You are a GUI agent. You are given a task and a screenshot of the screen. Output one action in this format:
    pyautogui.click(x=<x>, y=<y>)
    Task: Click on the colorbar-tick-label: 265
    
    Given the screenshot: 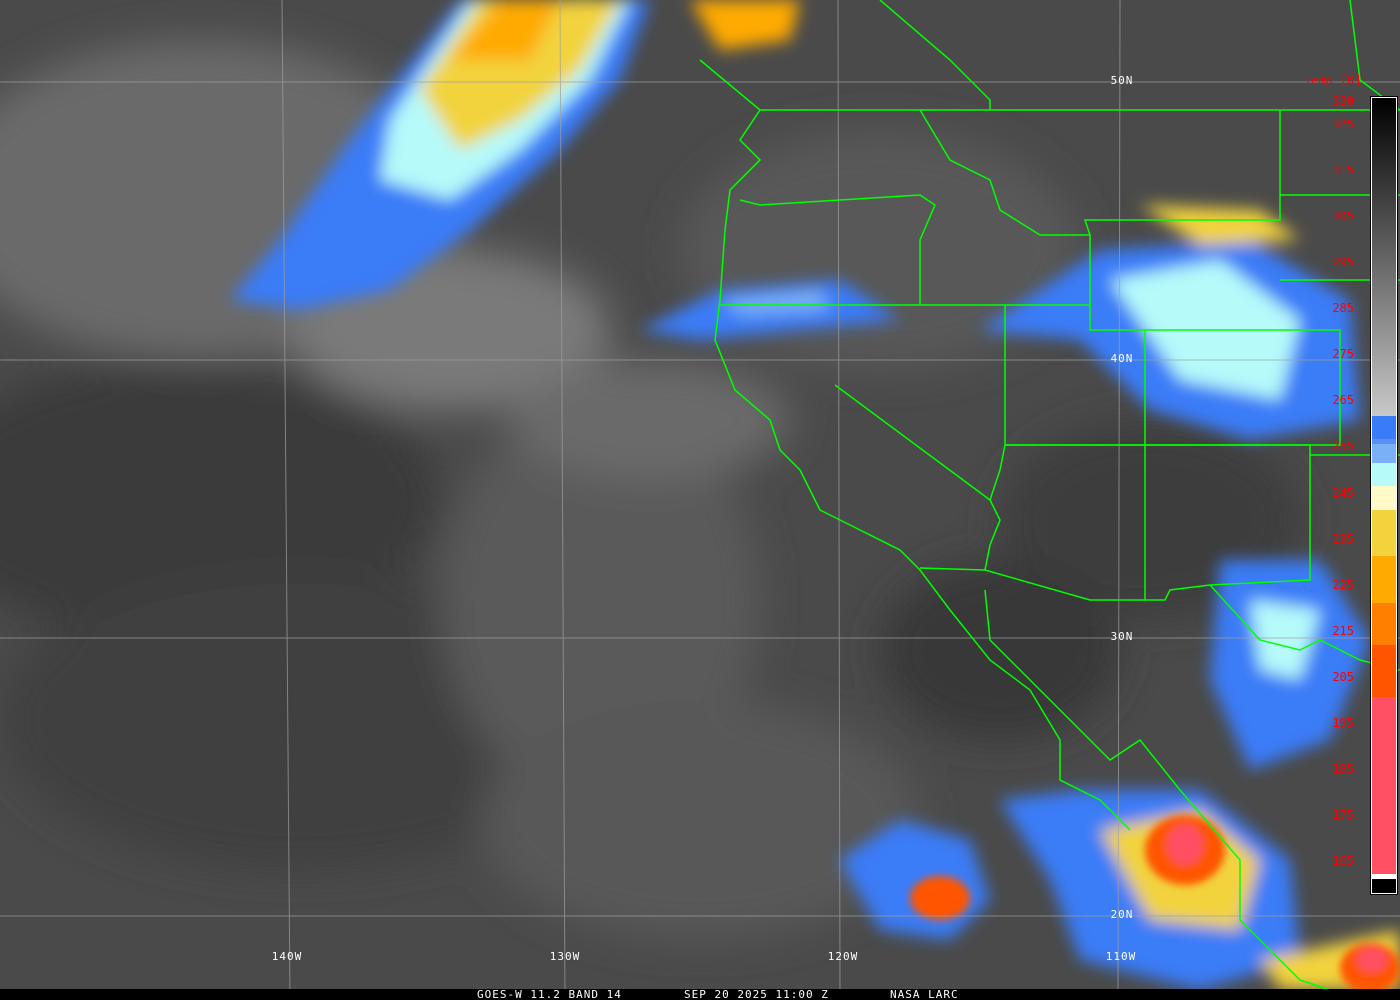 What is the action you would take?
    pyautogui.click(x=1343, y=400)
    